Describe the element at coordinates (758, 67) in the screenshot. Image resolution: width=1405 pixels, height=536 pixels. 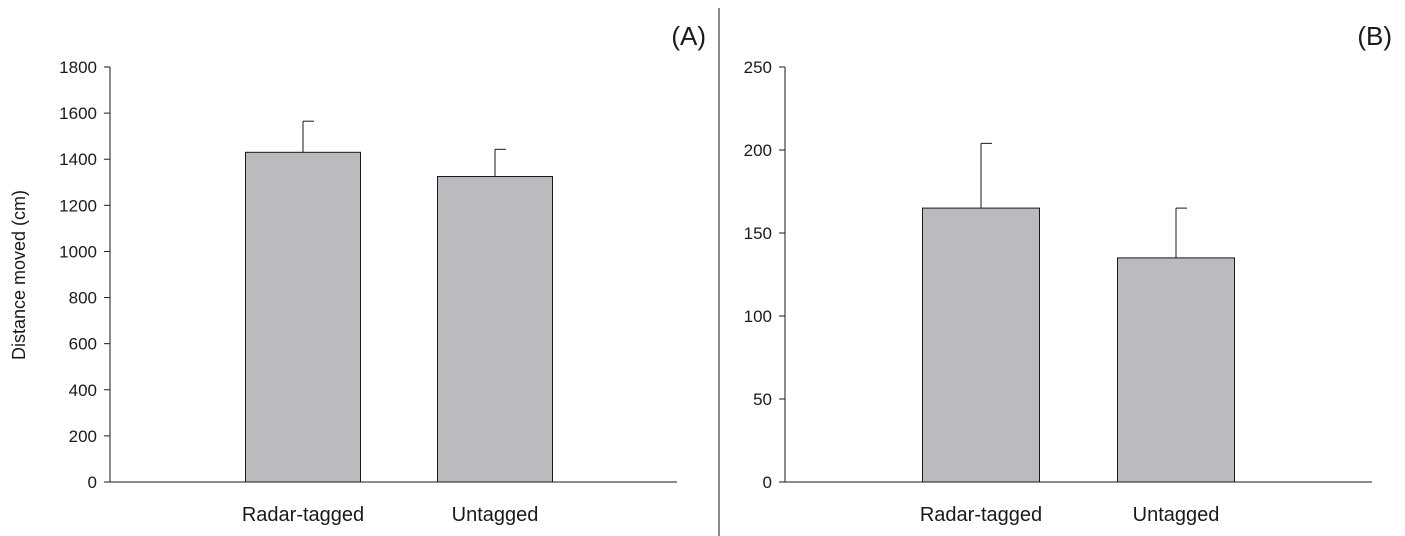
I see `y-tick-label: 250` at that location.